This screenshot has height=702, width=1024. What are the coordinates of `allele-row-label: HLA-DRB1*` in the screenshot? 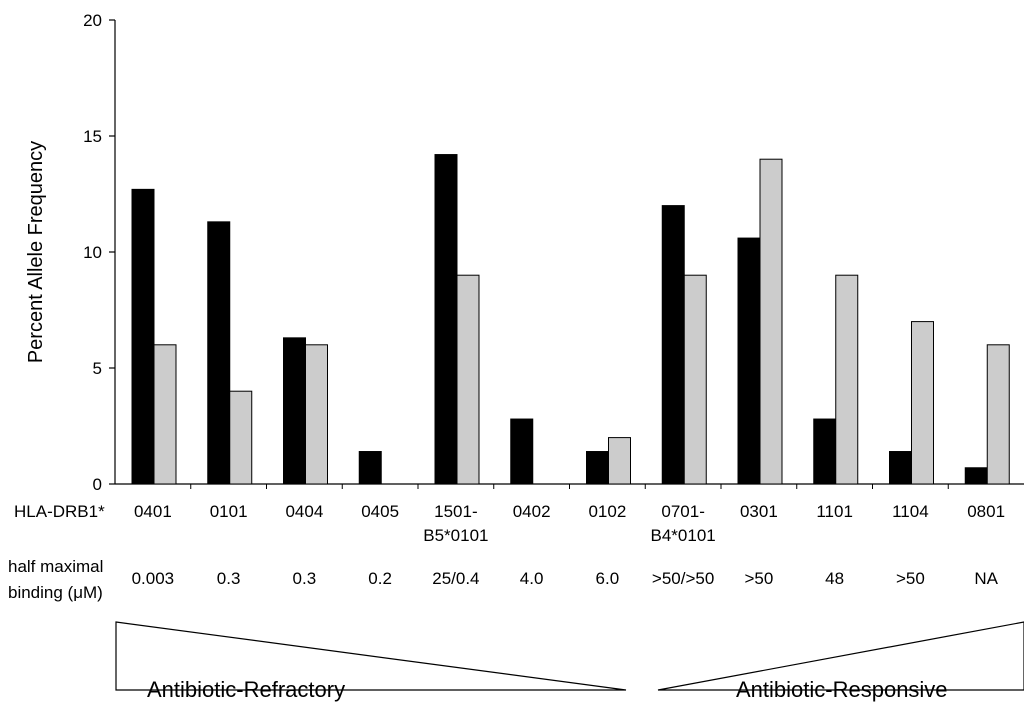 It's located at (59, 511).